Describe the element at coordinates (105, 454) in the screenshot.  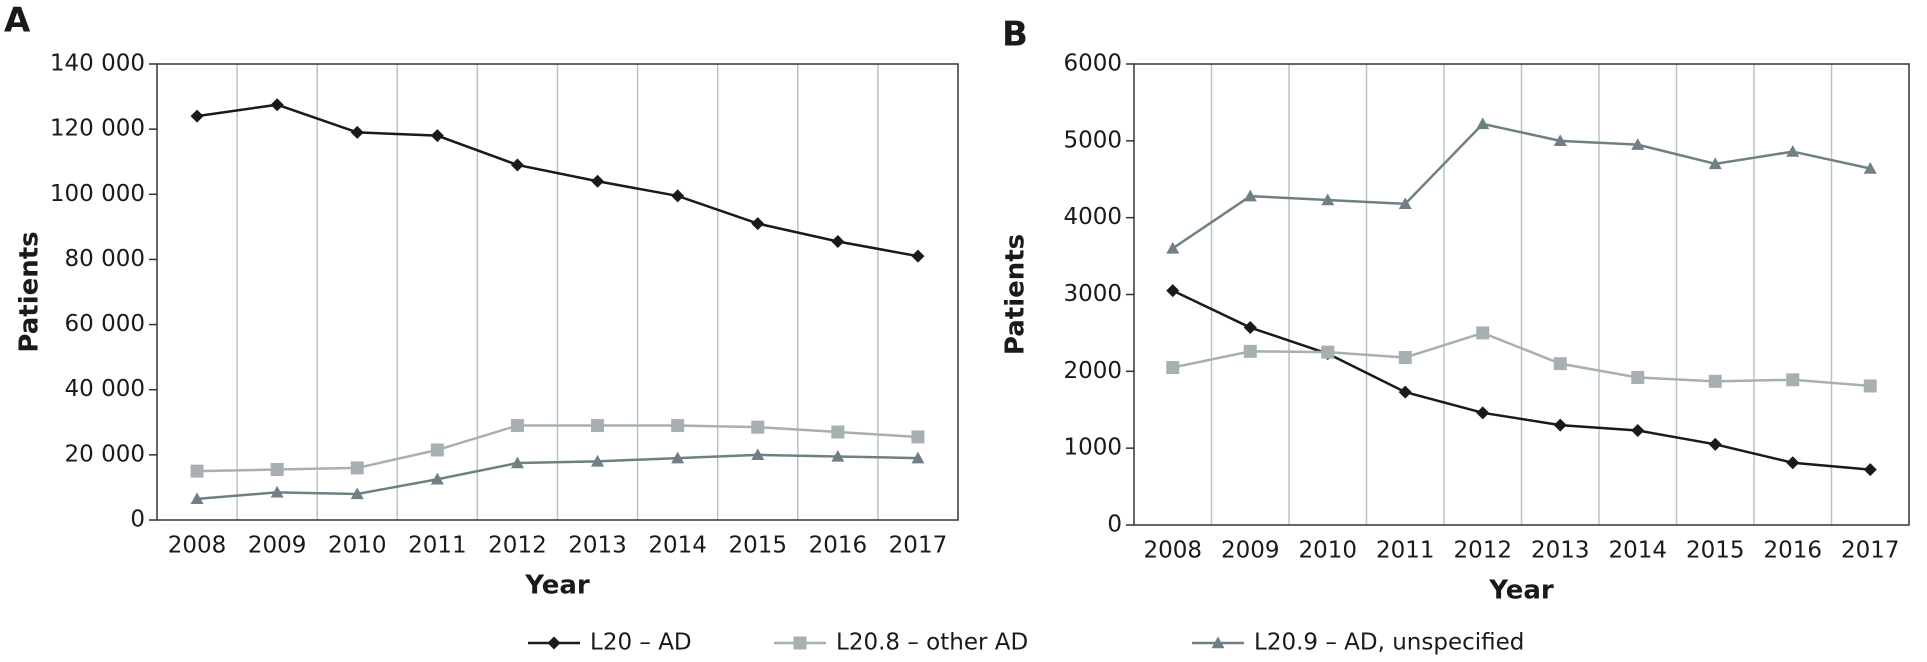
I see `y-tick-label: 20 000` at that location.